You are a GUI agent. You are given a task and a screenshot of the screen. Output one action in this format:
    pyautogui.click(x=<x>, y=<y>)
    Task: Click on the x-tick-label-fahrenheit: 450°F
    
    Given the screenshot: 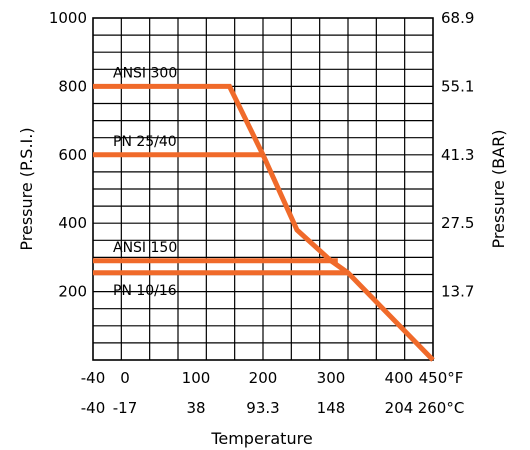 What is the action you would take?
    pyautogui.click(x=441, y=378)
    